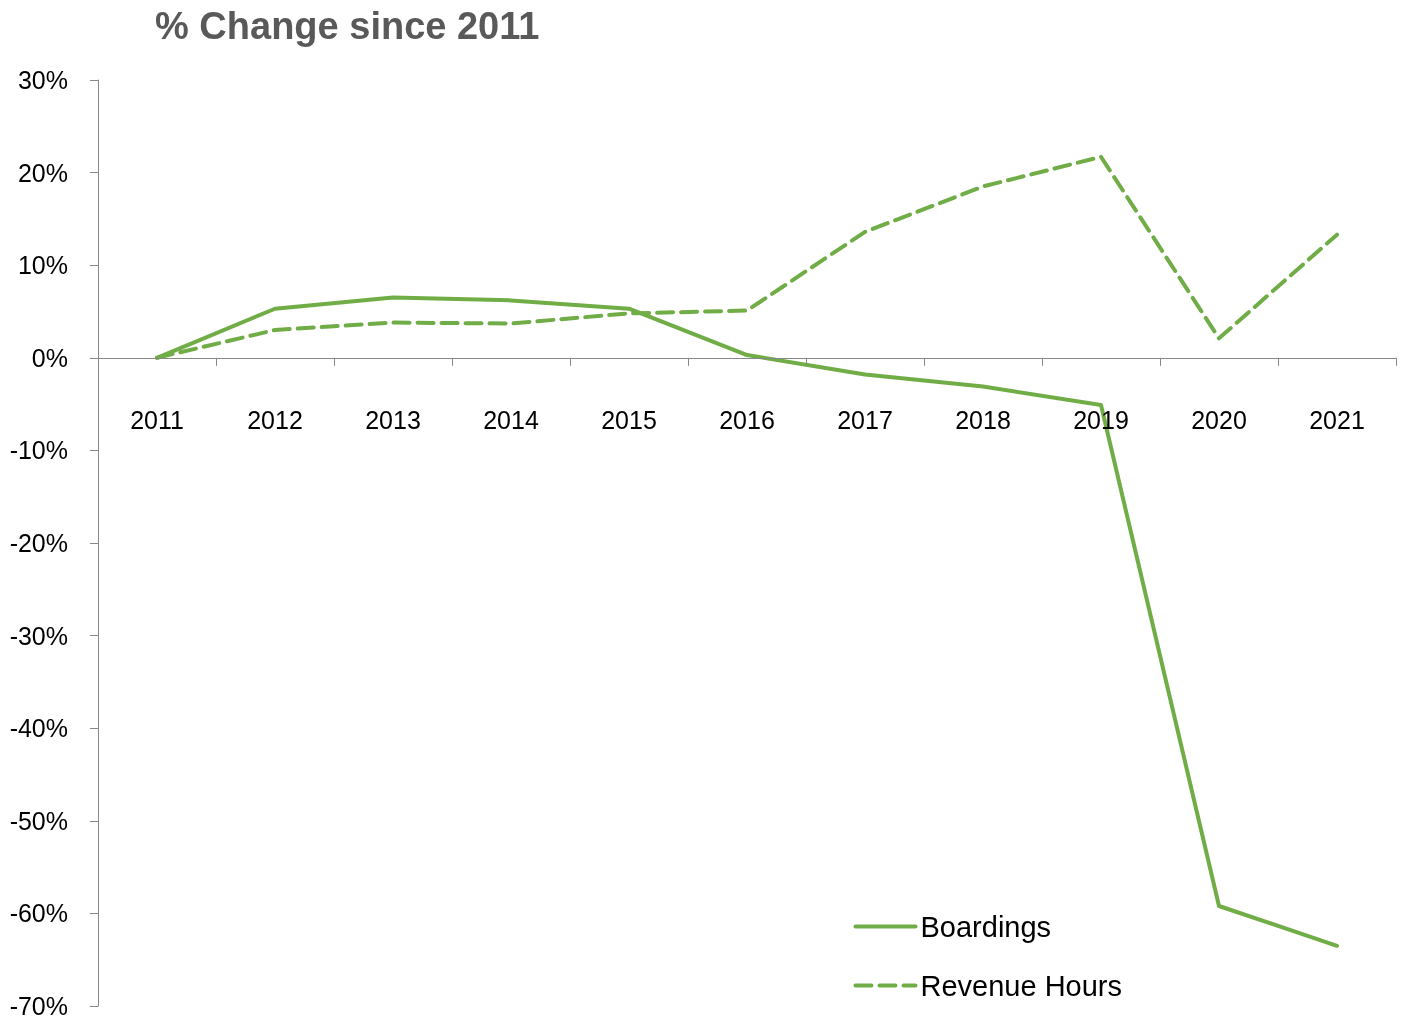 The image size is (1407, 1020). I want to click on x-tick-label: 2015, so click(629, 420).